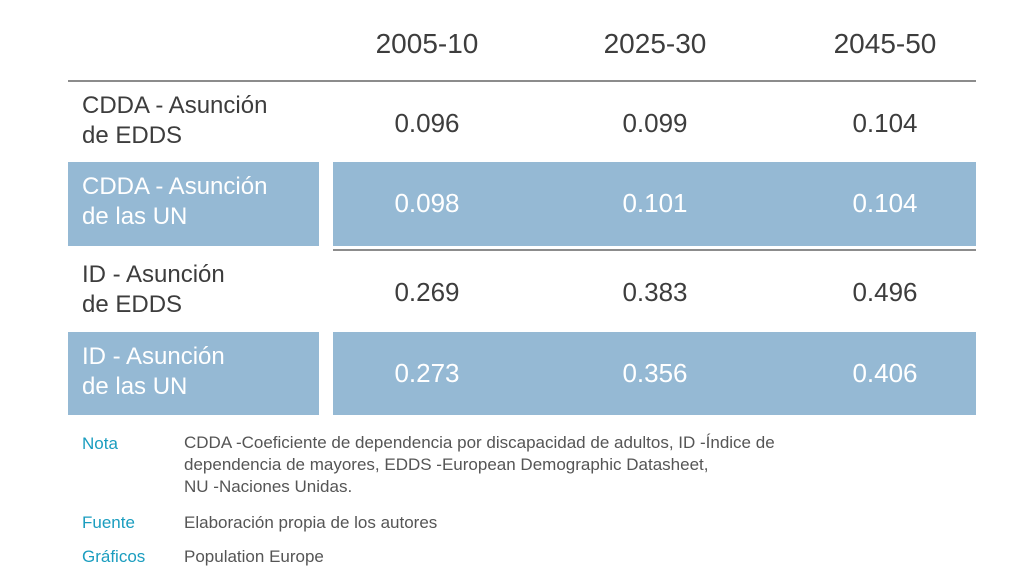  What do you see at coordinates (885, 373) in the screenshot?
I see `cell-value: 0.406` at bounding box center [885, 373].